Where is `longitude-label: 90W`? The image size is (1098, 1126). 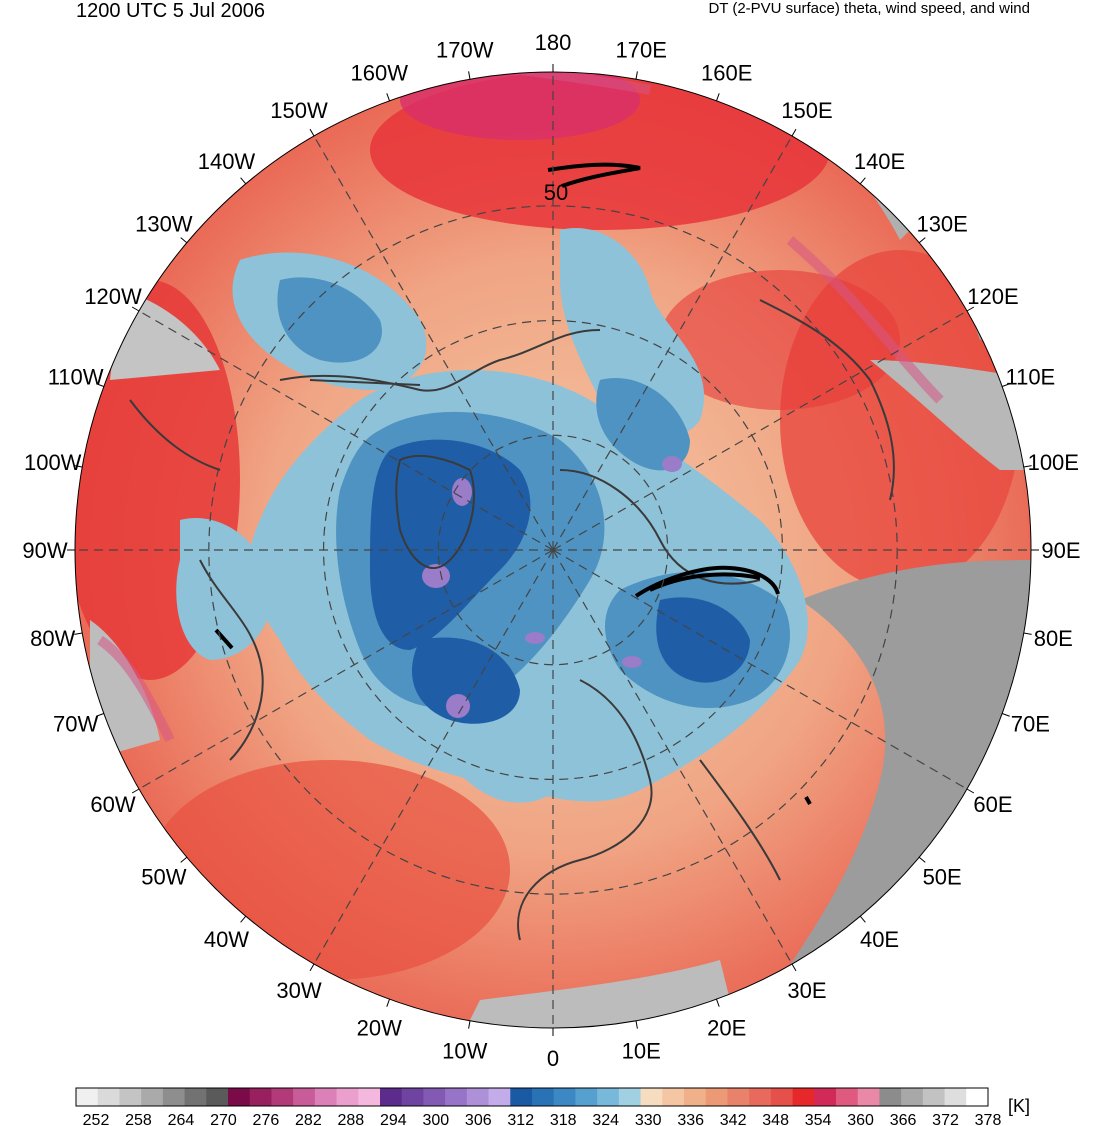
longitude-label: 90W is located at coordinates (44, 550).